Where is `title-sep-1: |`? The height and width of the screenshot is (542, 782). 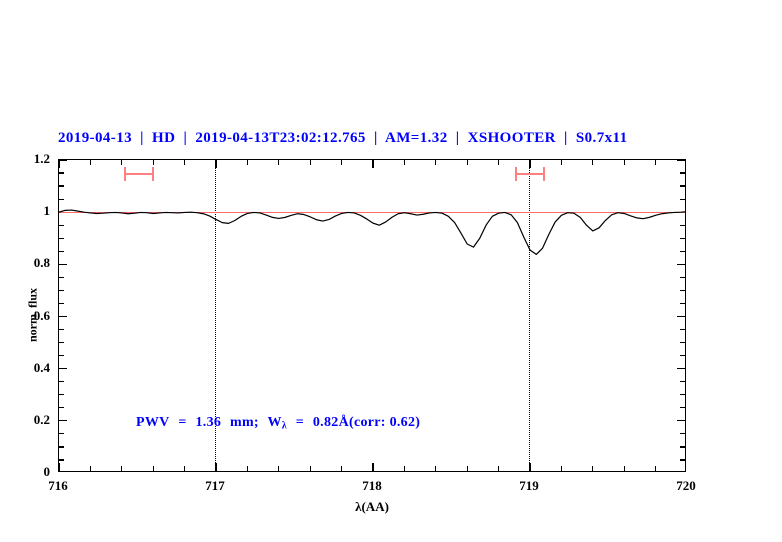
title-sep-1: | is located at coordinates (142, 138).